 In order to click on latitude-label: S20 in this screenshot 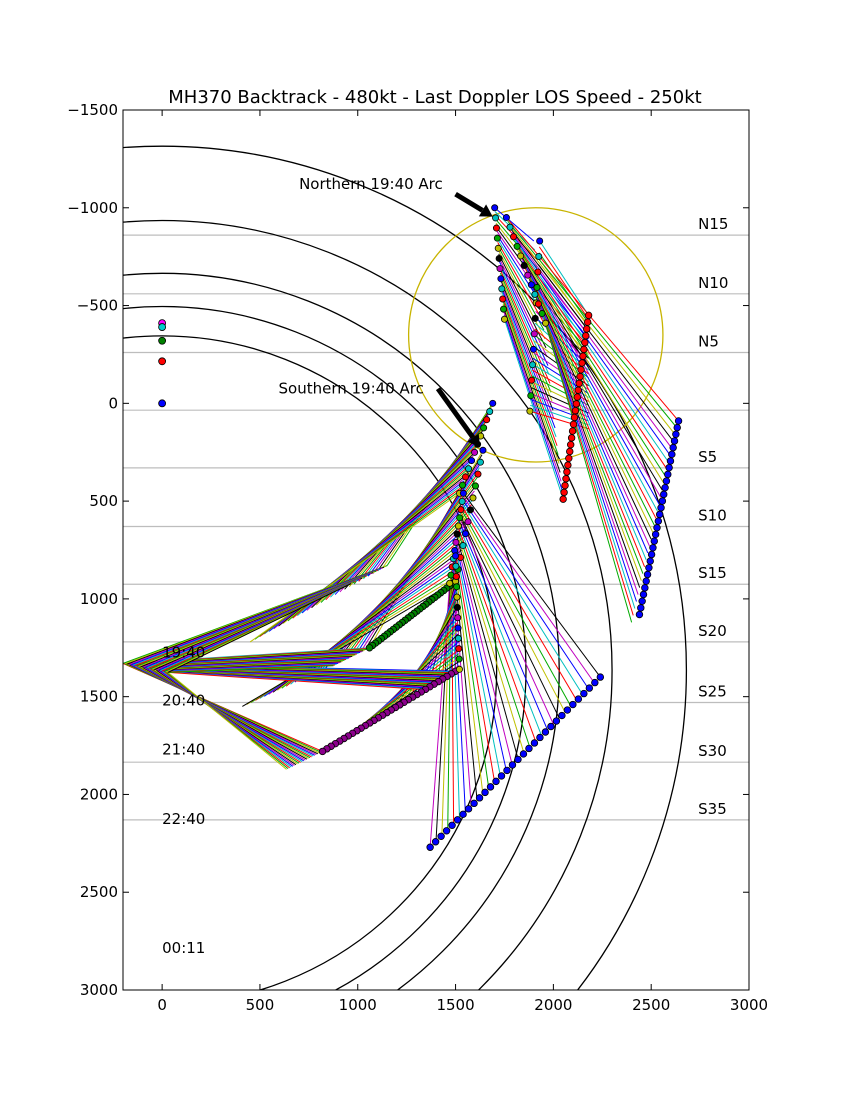, I will do `click(712, 631)`.